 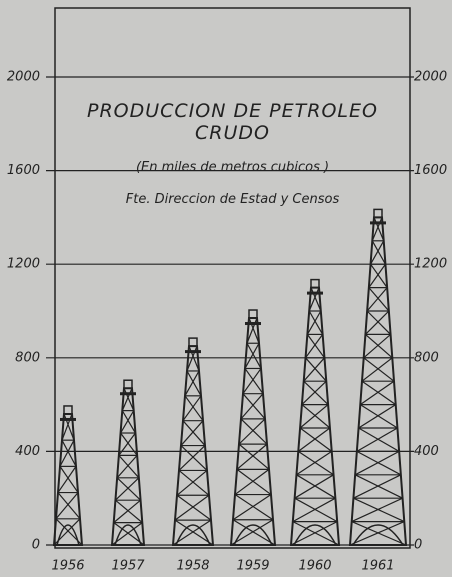 I want to click on chart-source: Fte. Direccion de Estad y Censos, so click(x=232, y=199).